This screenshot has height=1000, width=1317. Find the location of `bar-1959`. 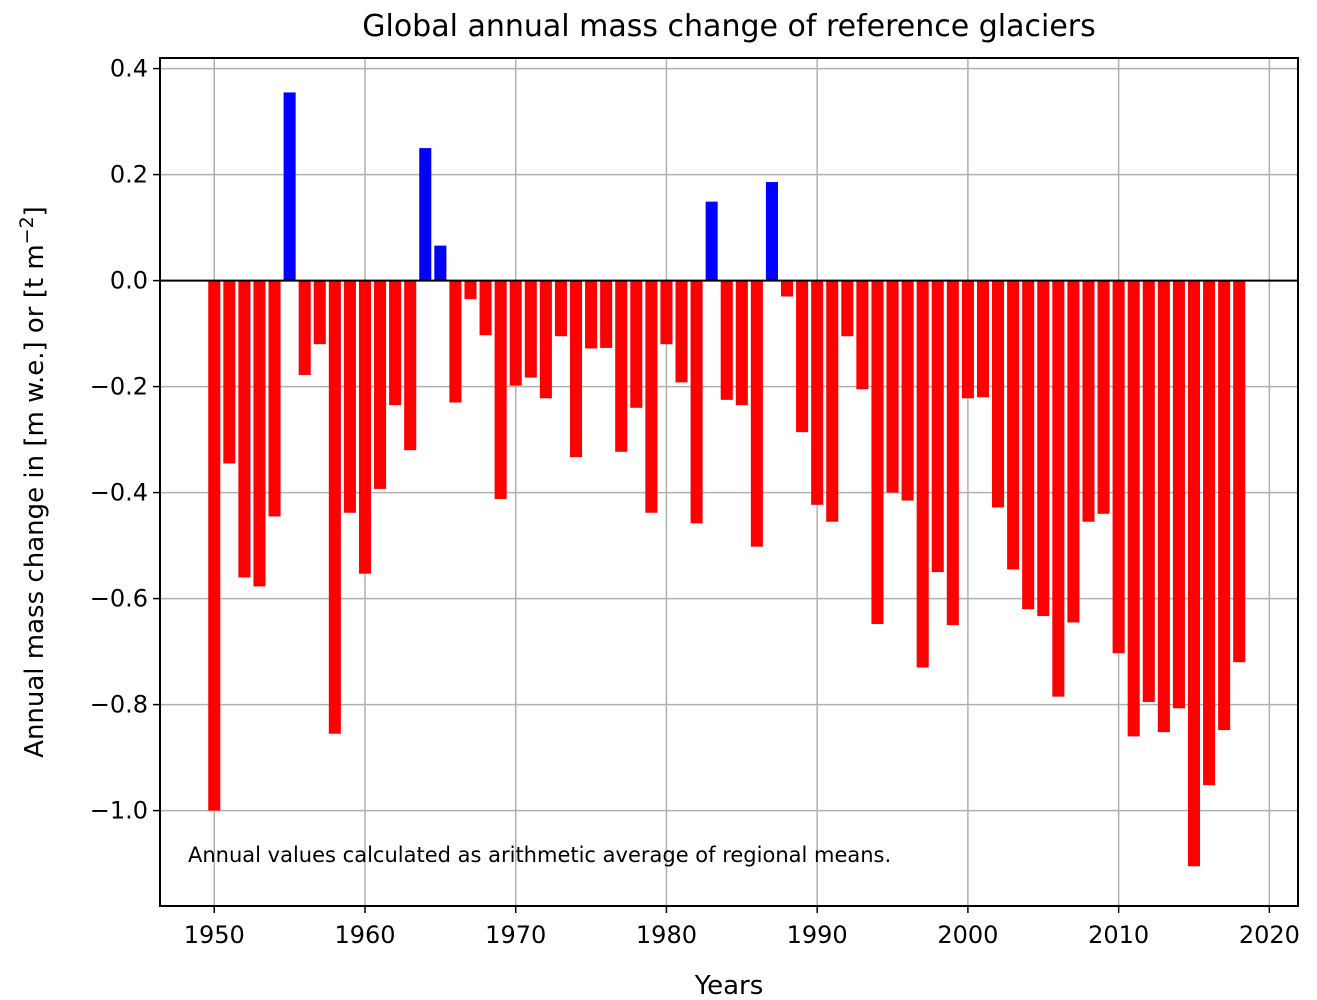

bar-1959 is located at coordinates (349, 396).